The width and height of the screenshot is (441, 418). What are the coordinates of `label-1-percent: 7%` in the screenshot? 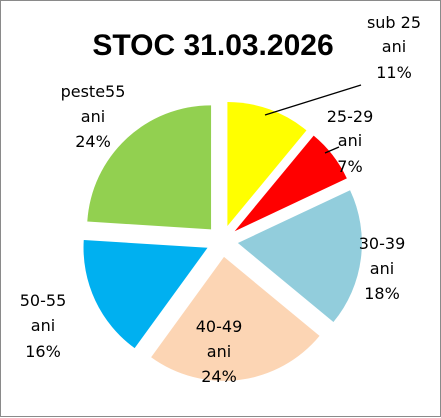 It's located at (349, 166).